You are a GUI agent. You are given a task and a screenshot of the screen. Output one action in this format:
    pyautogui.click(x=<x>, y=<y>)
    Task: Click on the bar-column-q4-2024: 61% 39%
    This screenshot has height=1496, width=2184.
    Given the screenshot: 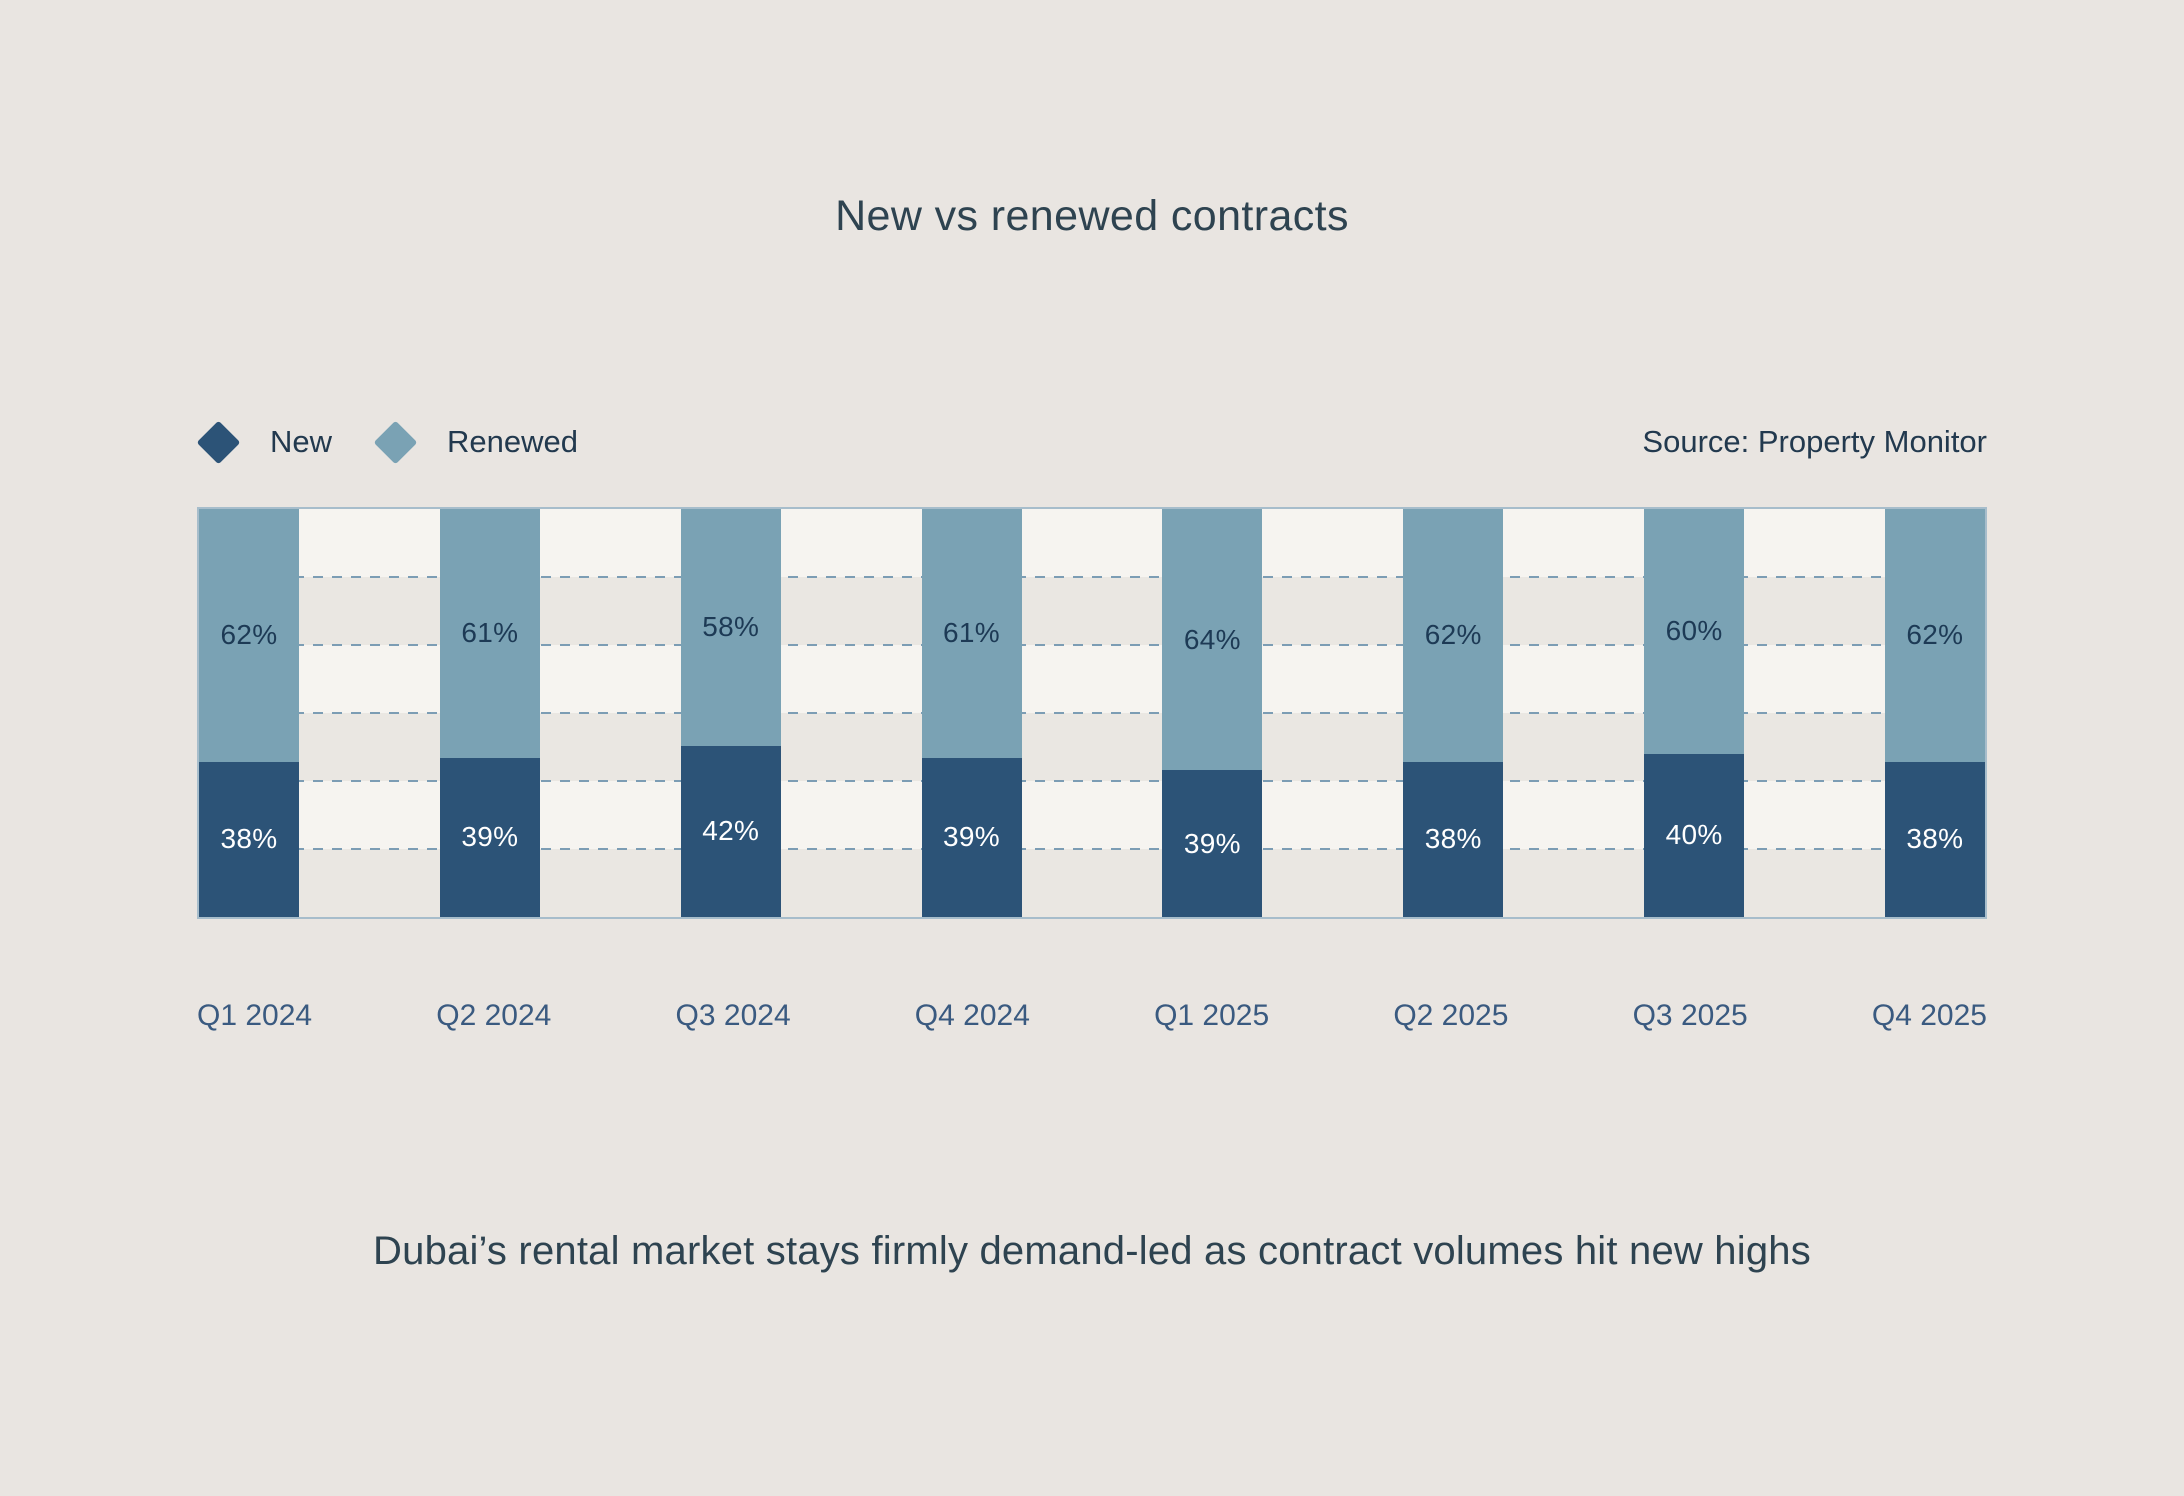 What is the action you would take?
    pyautogui.click(x=971, y=713)
    